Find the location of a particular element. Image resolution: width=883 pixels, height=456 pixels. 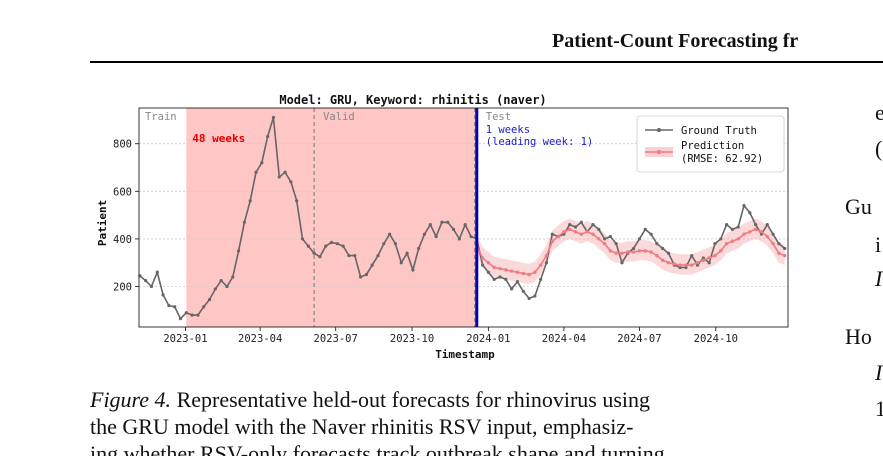

legend-prediction-marker is located at coordinates (659, 152).